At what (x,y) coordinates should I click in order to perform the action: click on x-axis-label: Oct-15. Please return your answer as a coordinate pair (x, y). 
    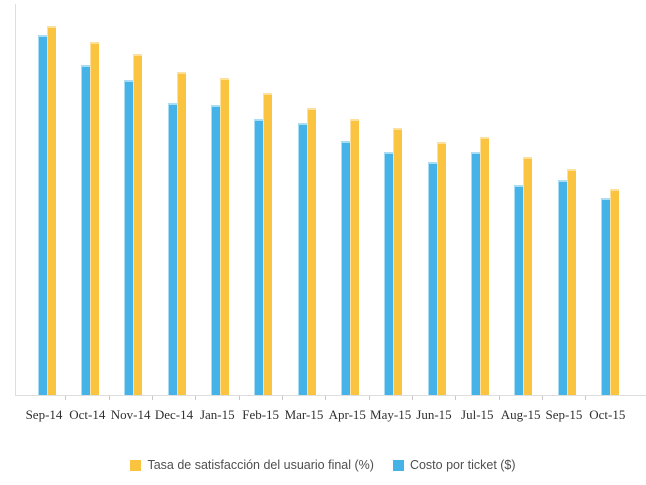
    Looking at the image, I should click on (607, 414).